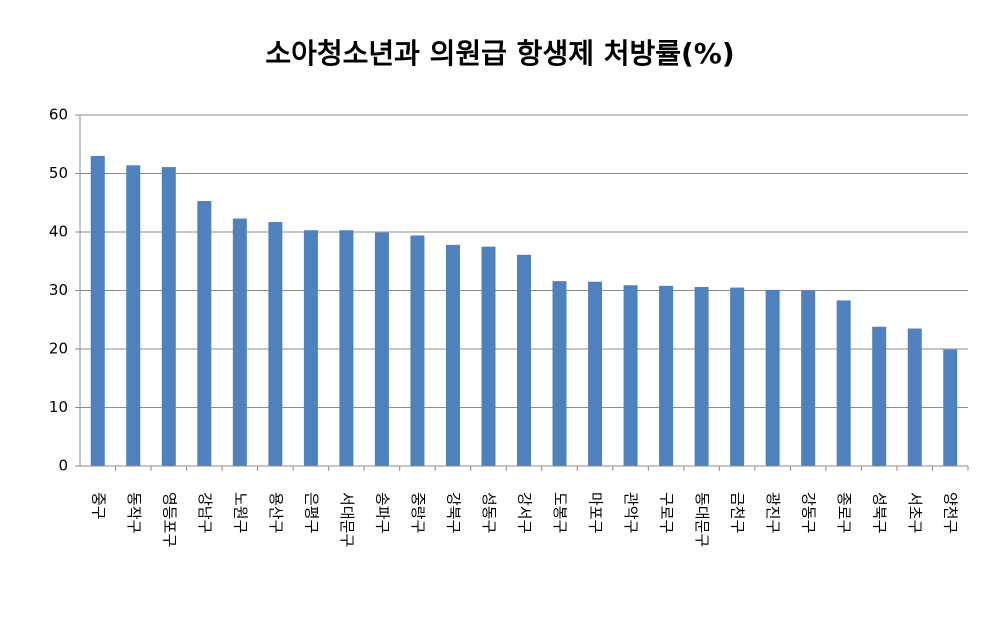 The image size is (1000, 622). Describe the element at coordinates (880, 512) in the screenshot. I see `x-tick-label: 성북구` at that location.